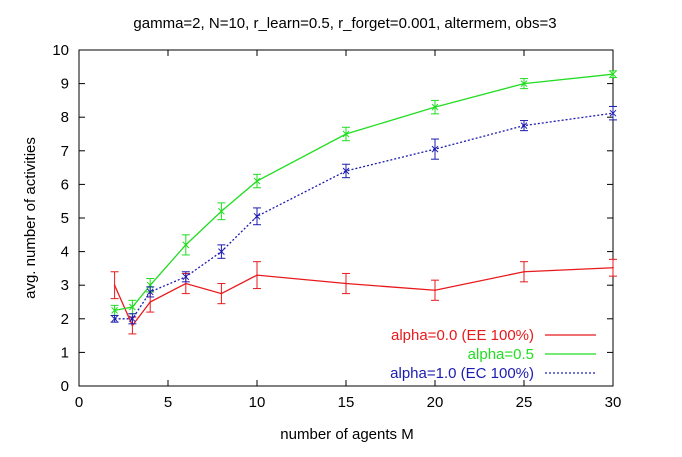 The height and width of the screenshot is (457, 682). What do you see at coordinates (65, 386) in the screenshot?
I see `y-tick-label: 0` at bounding box center [65, 386].